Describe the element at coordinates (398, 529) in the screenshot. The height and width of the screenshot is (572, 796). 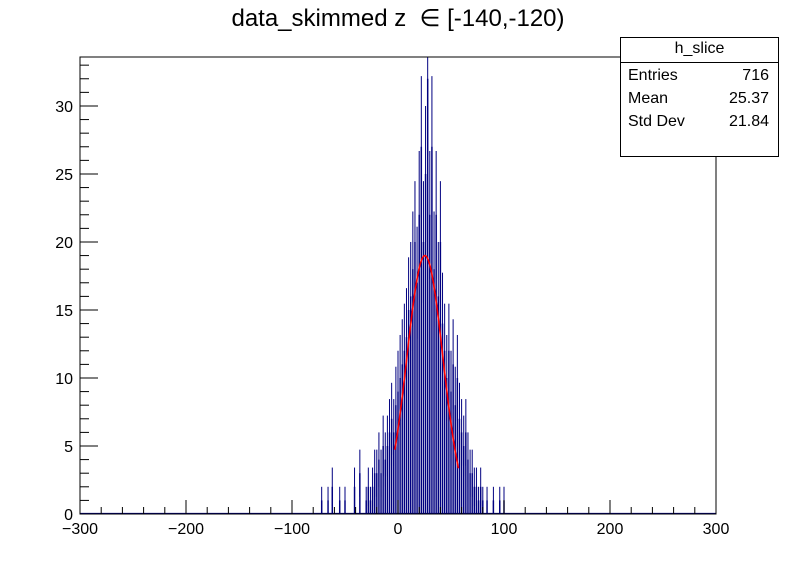
I see `x-tick-label: 0` at that location.